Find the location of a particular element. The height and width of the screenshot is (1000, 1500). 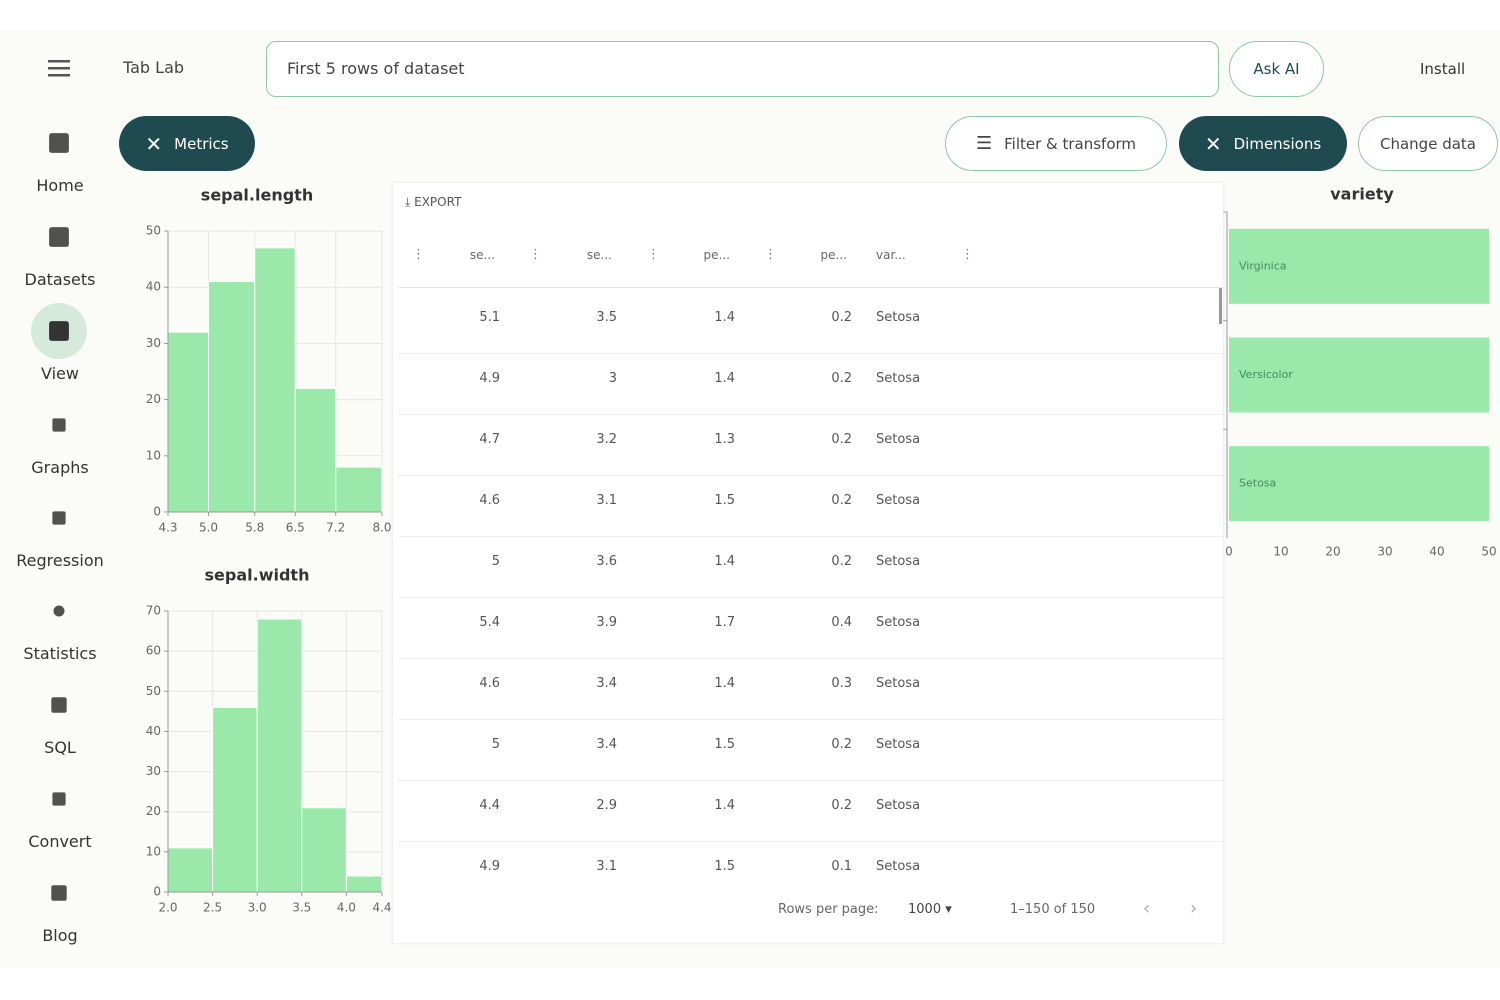

ask-ai-button: Ask AI is located at coordinates (1276, 69).